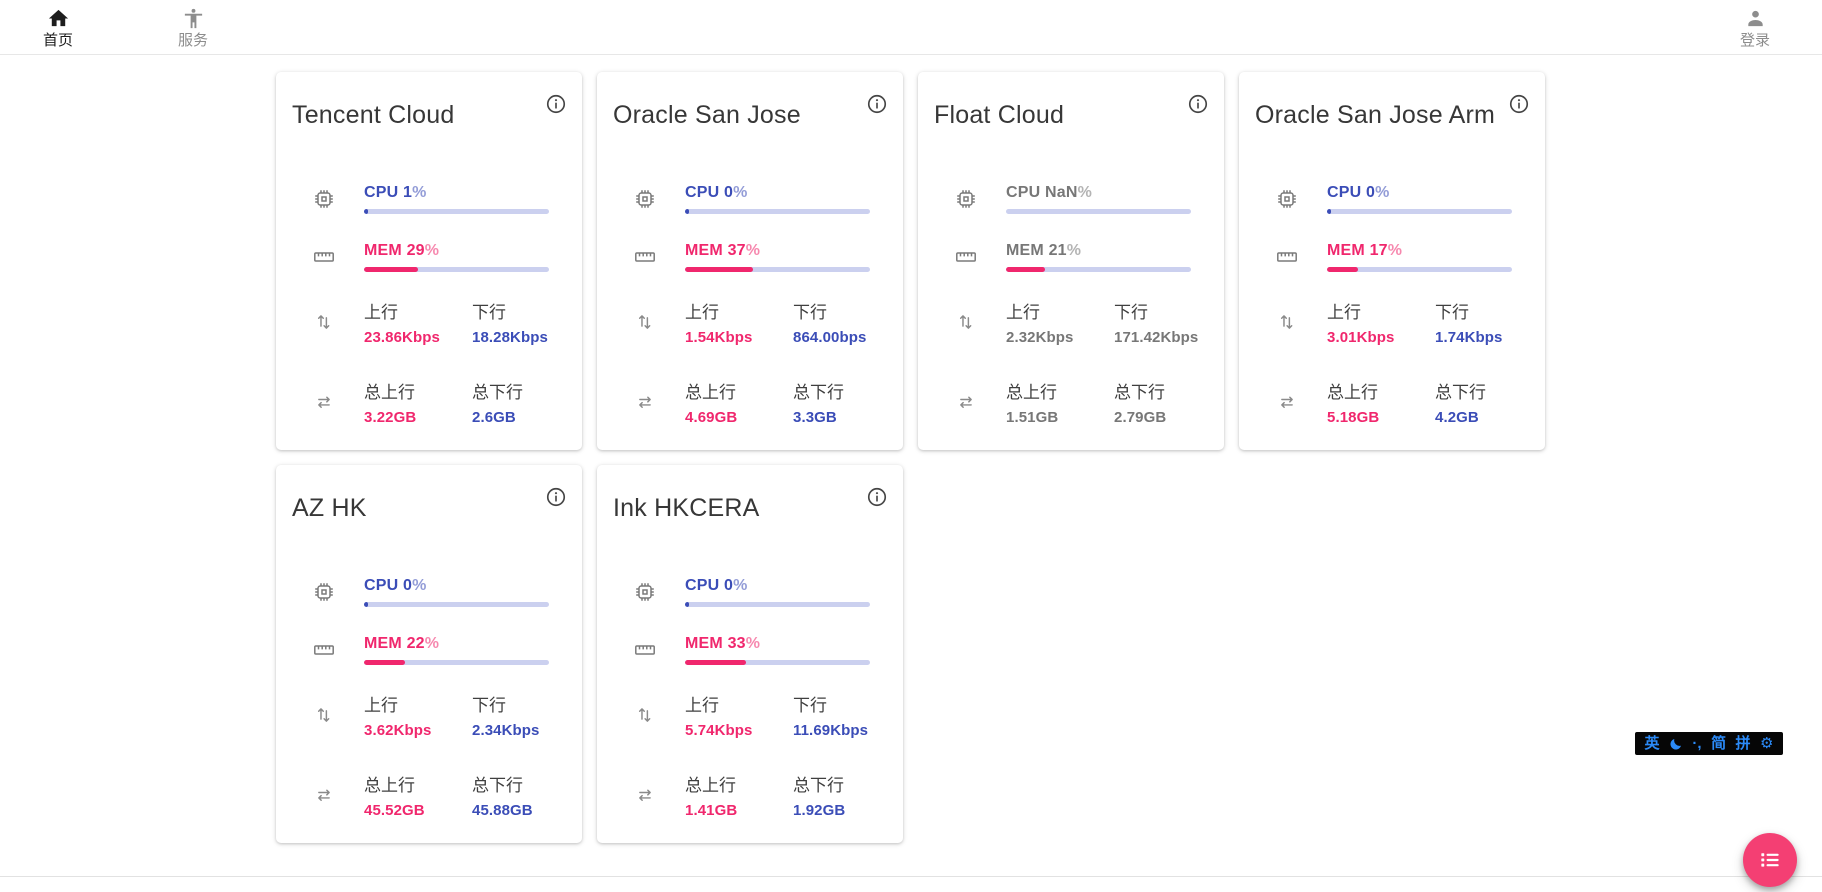 This screenshot has height=892, width=1822. What do you see at coordinates (815, 417) in the screenshot?
I see `total-download-value: 3.3GB` at bounding box center [815, 417].